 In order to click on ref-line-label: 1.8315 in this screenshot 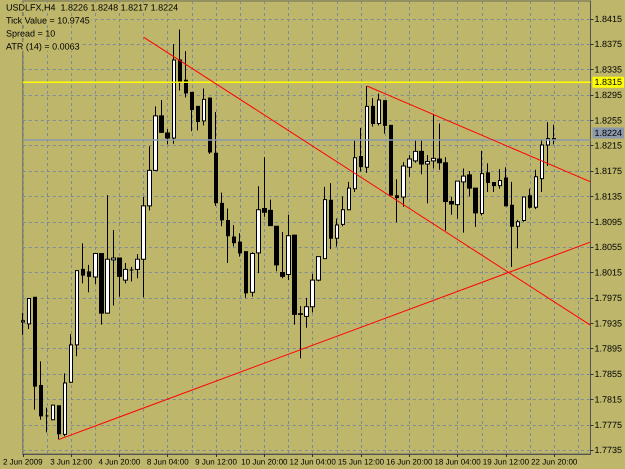, I will do `click(608, 82)`.